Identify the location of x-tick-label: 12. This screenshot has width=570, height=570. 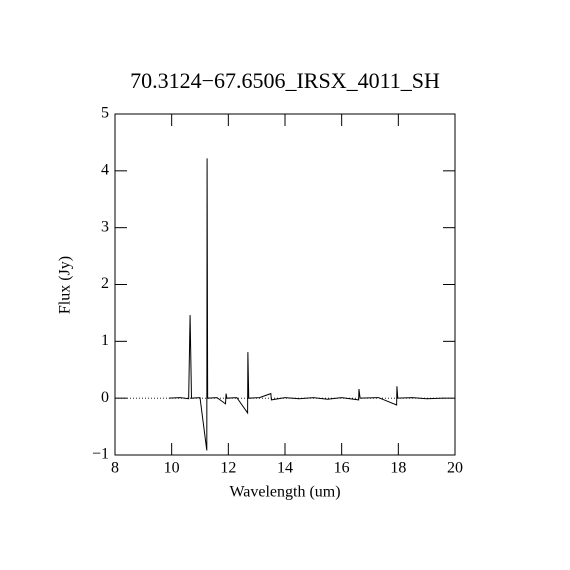
(228, 468).